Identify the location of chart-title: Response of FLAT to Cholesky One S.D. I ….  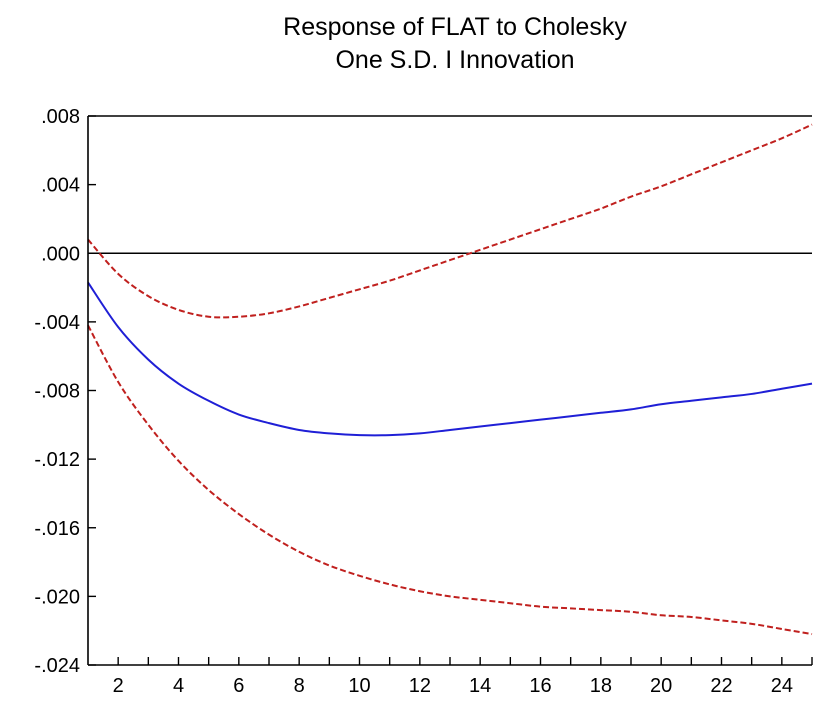
(455, 43).